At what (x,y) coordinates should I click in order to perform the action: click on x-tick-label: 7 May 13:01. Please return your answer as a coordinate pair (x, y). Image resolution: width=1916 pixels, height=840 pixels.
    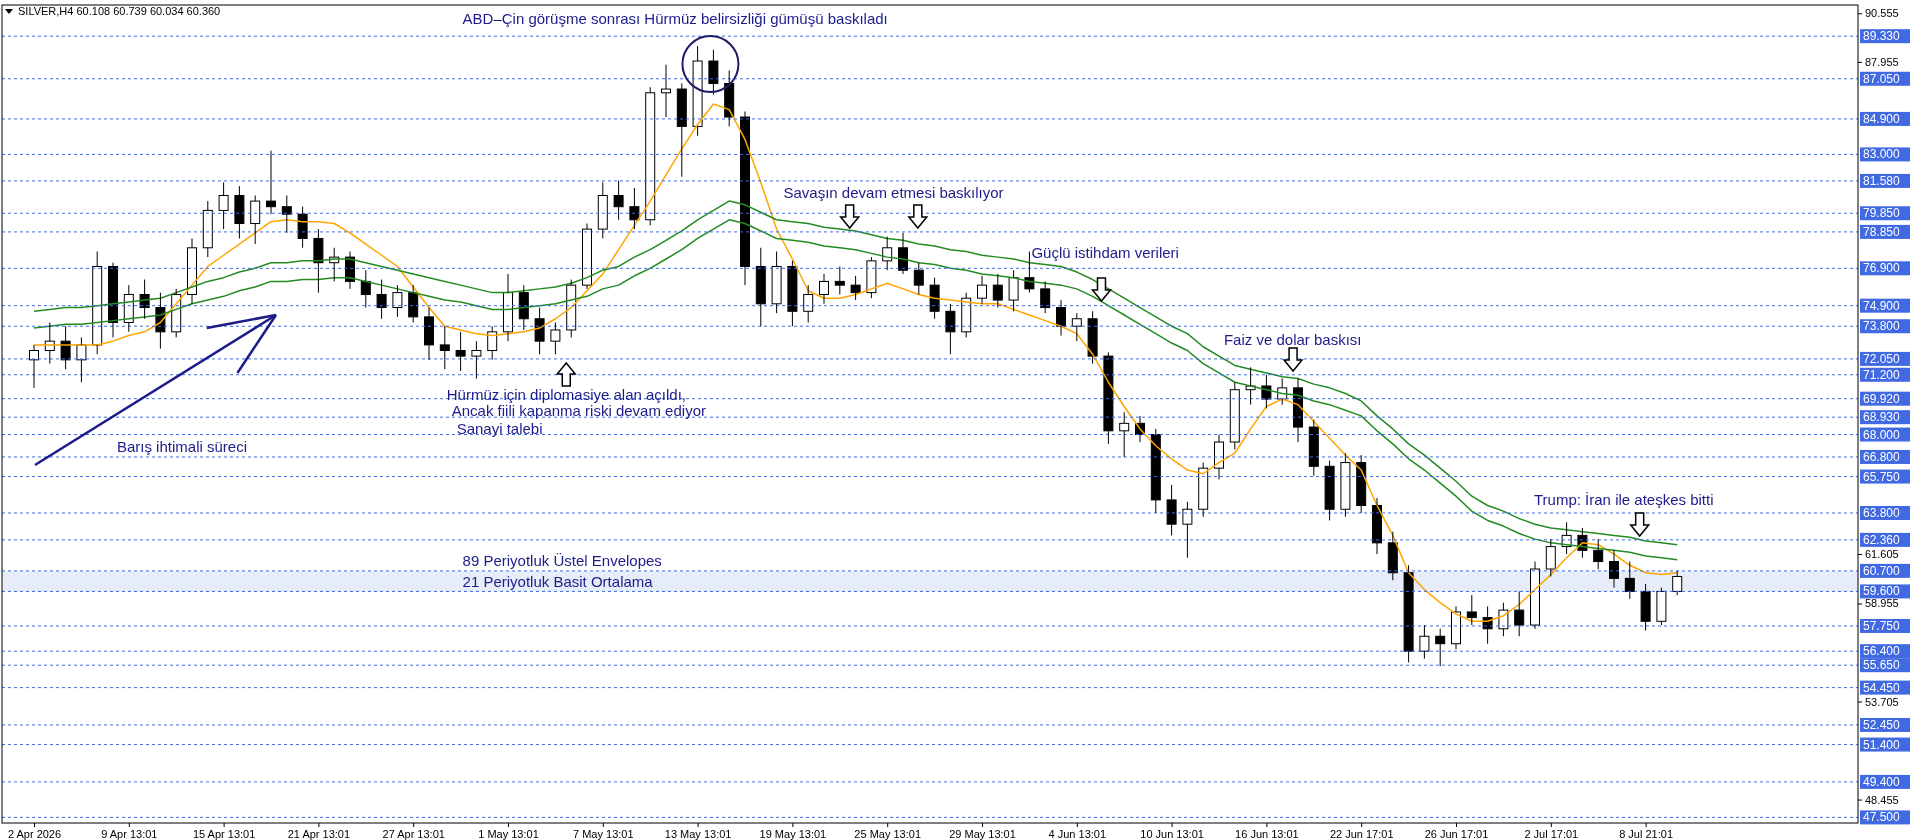
    Looking at the image, I should click on (603, 833).